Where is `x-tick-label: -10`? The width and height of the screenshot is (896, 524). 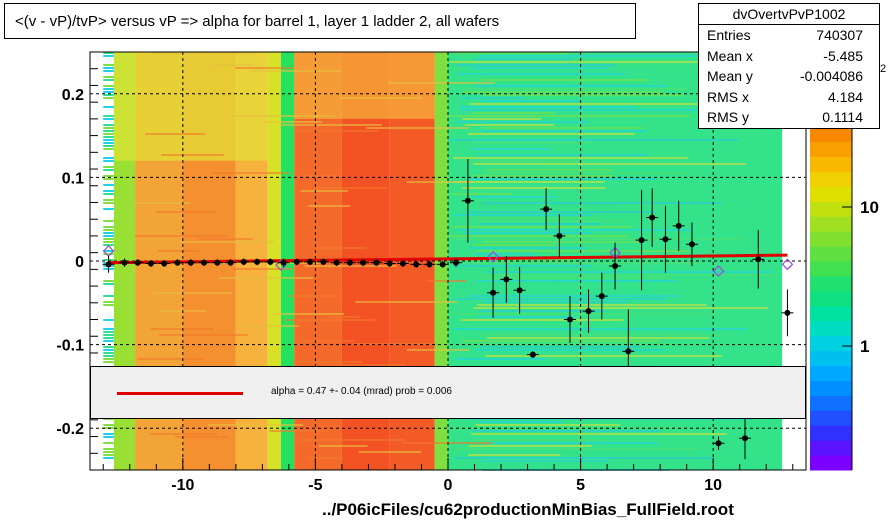
x-tick-label: -10 is located at coordinates (182, 485).